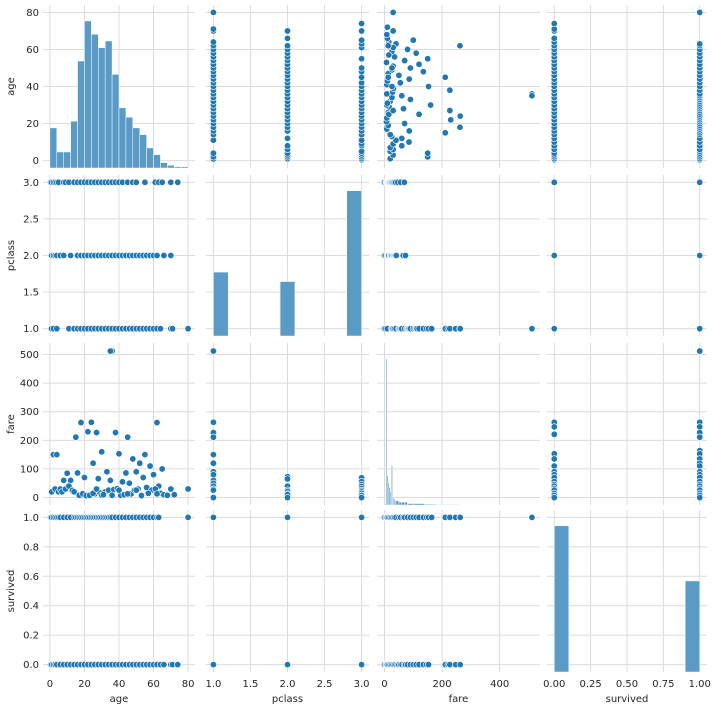 This screenshot has width=712, height=709. Describe the element at coordinates (287, 591) in the screenshot. I see `panel-survived-vs-pclass` at that location.